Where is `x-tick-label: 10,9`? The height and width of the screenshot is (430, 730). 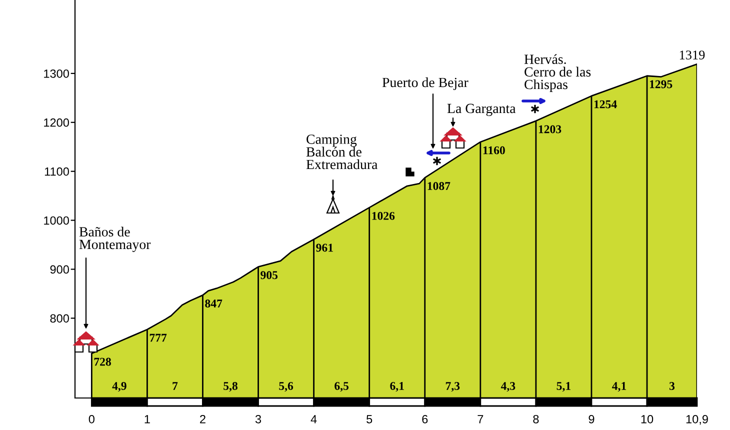
x-tick-label: 10,9 is located at coordinates (697, 419).